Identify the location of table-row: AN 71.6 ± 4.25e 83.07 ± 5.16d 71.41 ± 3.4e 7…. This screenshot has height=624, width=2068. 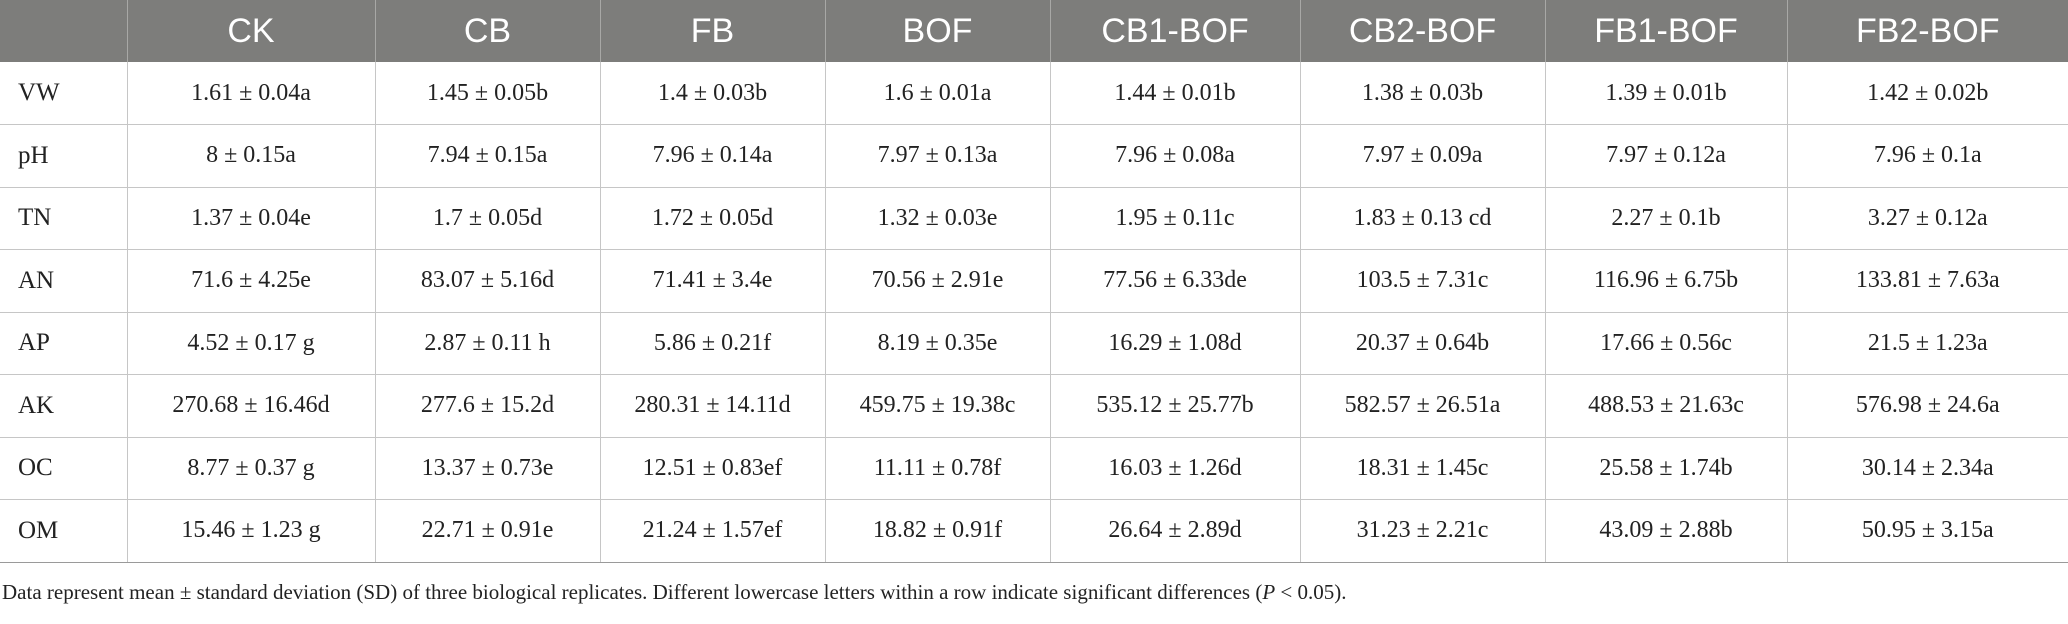
(1034, 281).